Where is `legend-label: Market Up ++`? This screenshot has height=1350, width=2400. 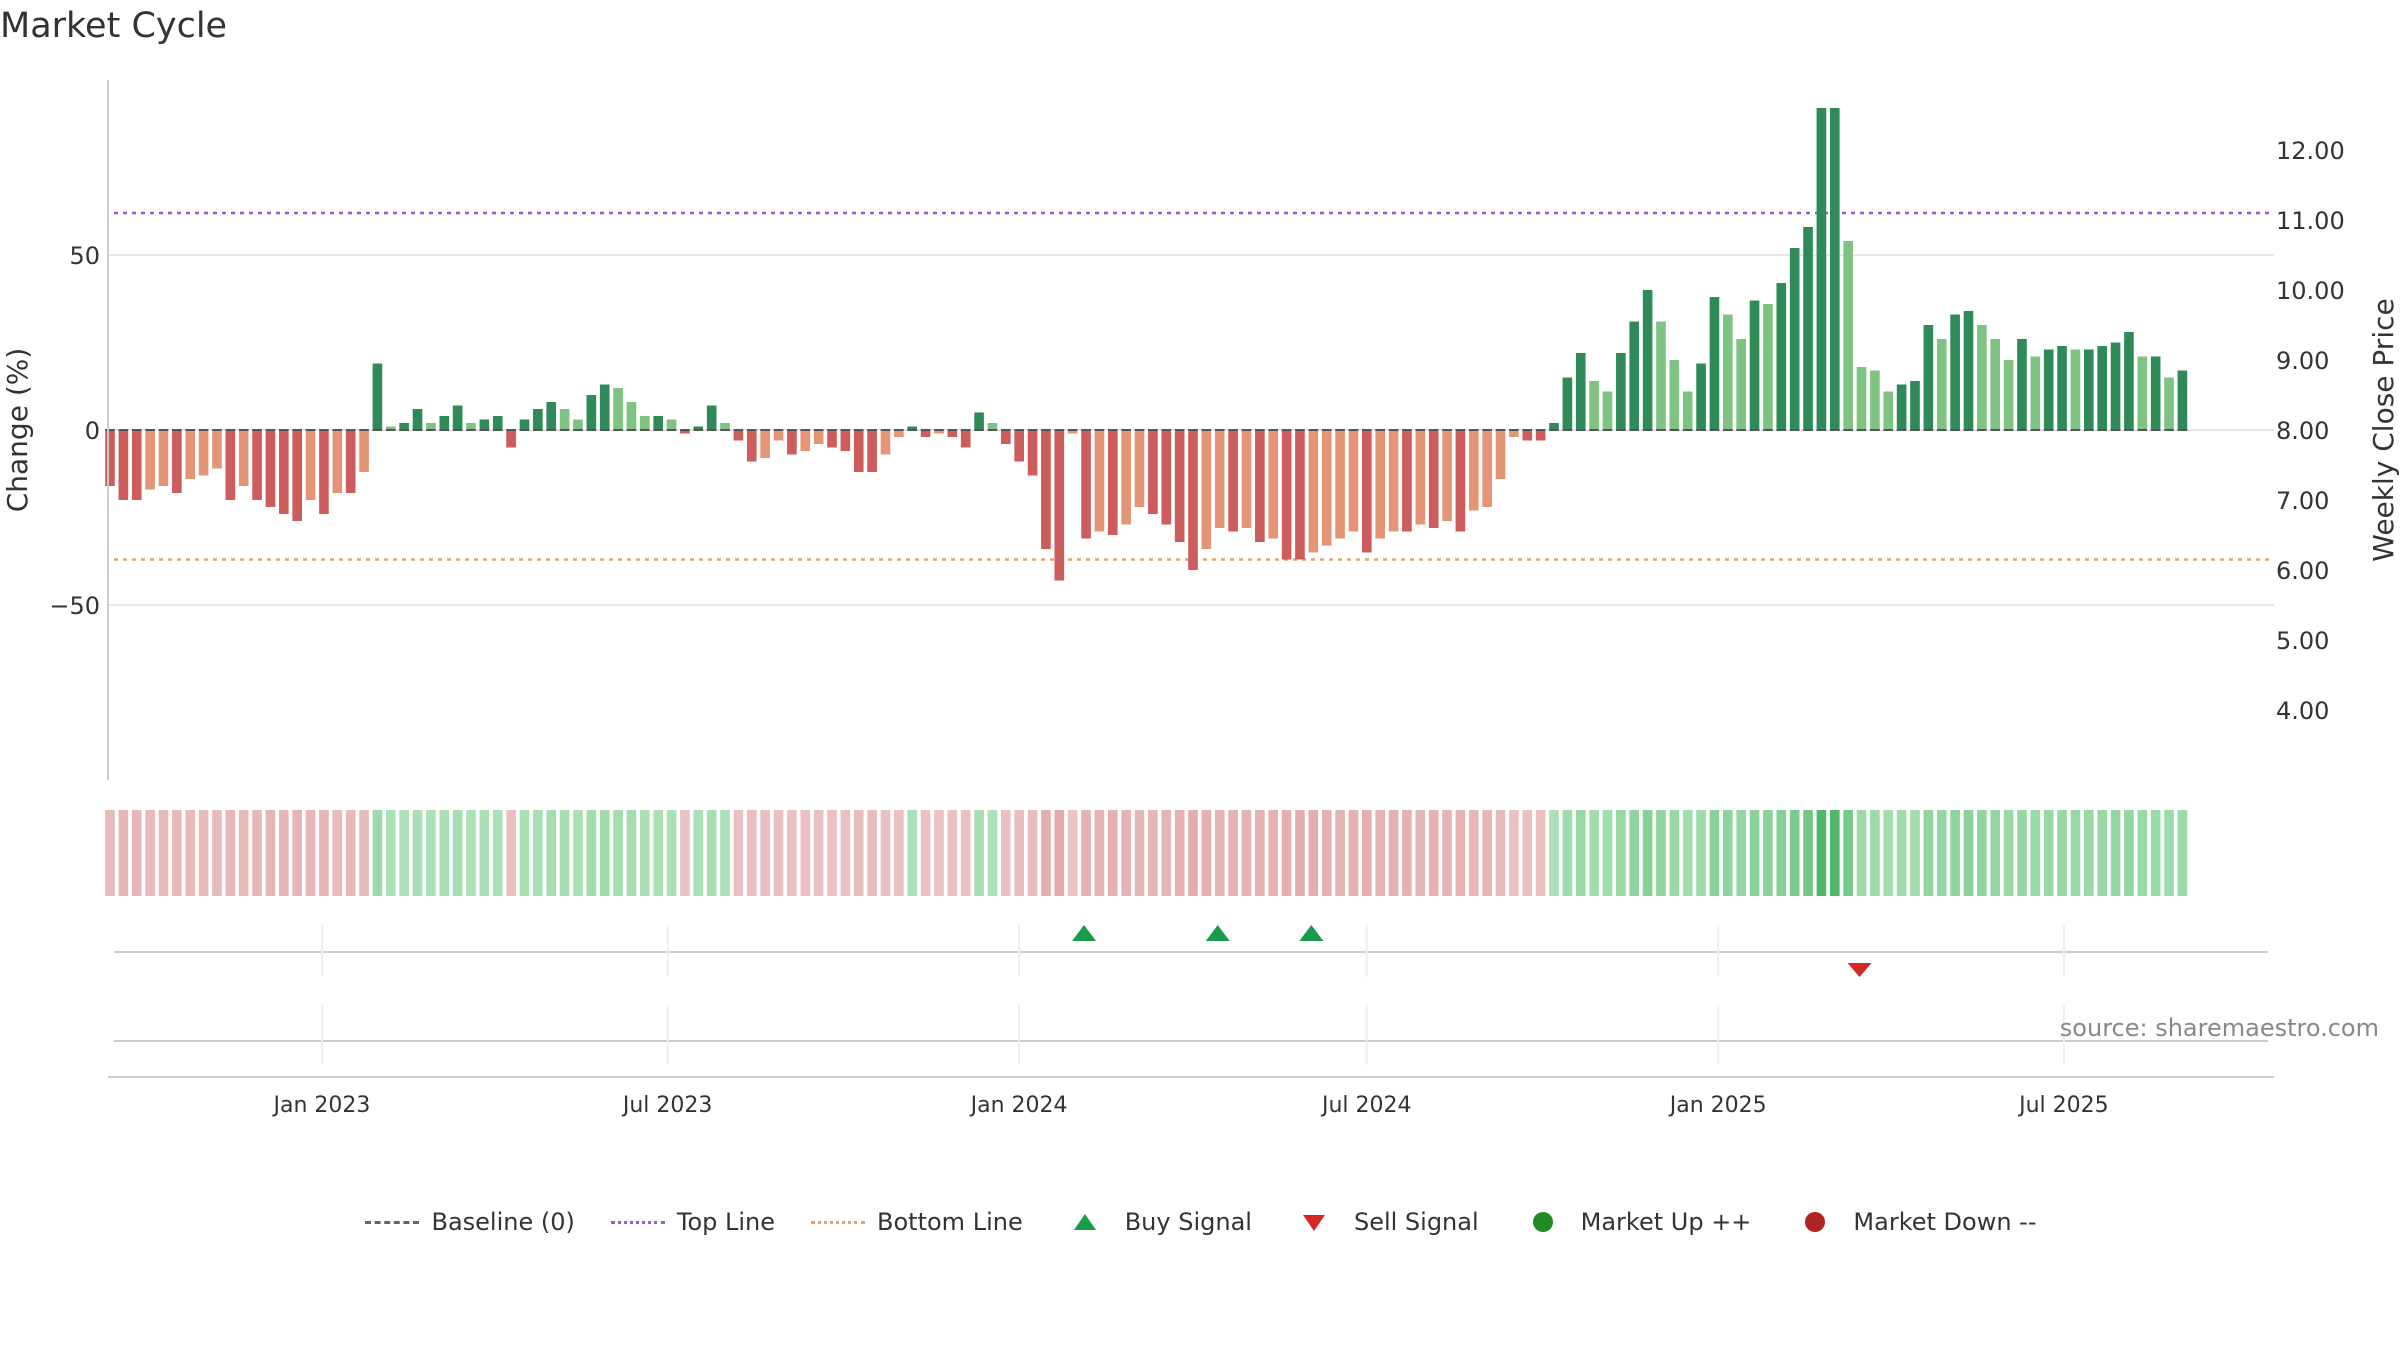 legend-label: Market Up ++ is located at coordinates (1666, 1222).